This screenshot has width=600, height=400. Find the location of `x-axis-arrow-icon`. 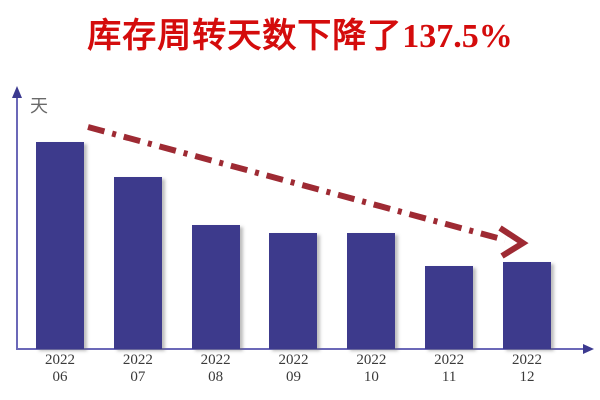

x-axis-arrow-icon is located at coordinates (588, 349).